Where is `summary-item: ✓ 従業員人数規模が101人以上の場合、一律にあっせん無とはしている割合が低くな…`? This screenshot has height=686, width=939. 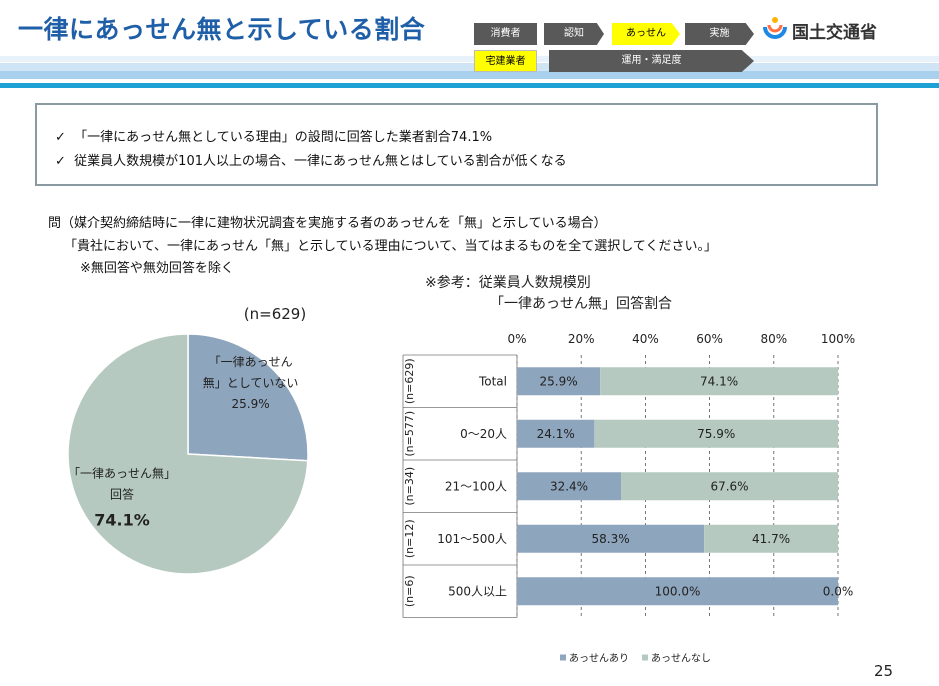 summary-item: ✓ 従業員人数規模が101人以上の場合、一律にあっせん無とはしている割合が低くな… is located at coordinates (311, 159).